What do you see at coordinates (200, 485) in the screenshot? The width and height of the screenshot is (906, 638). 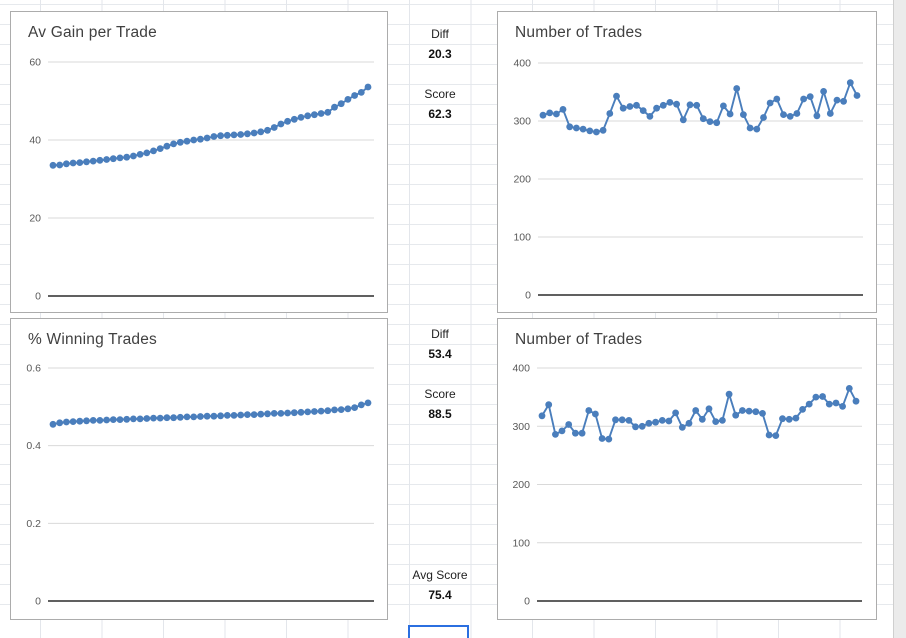 I see `line-chart-svg: 0 0.2 0.4 0.6` at bounding box center [200, 485].